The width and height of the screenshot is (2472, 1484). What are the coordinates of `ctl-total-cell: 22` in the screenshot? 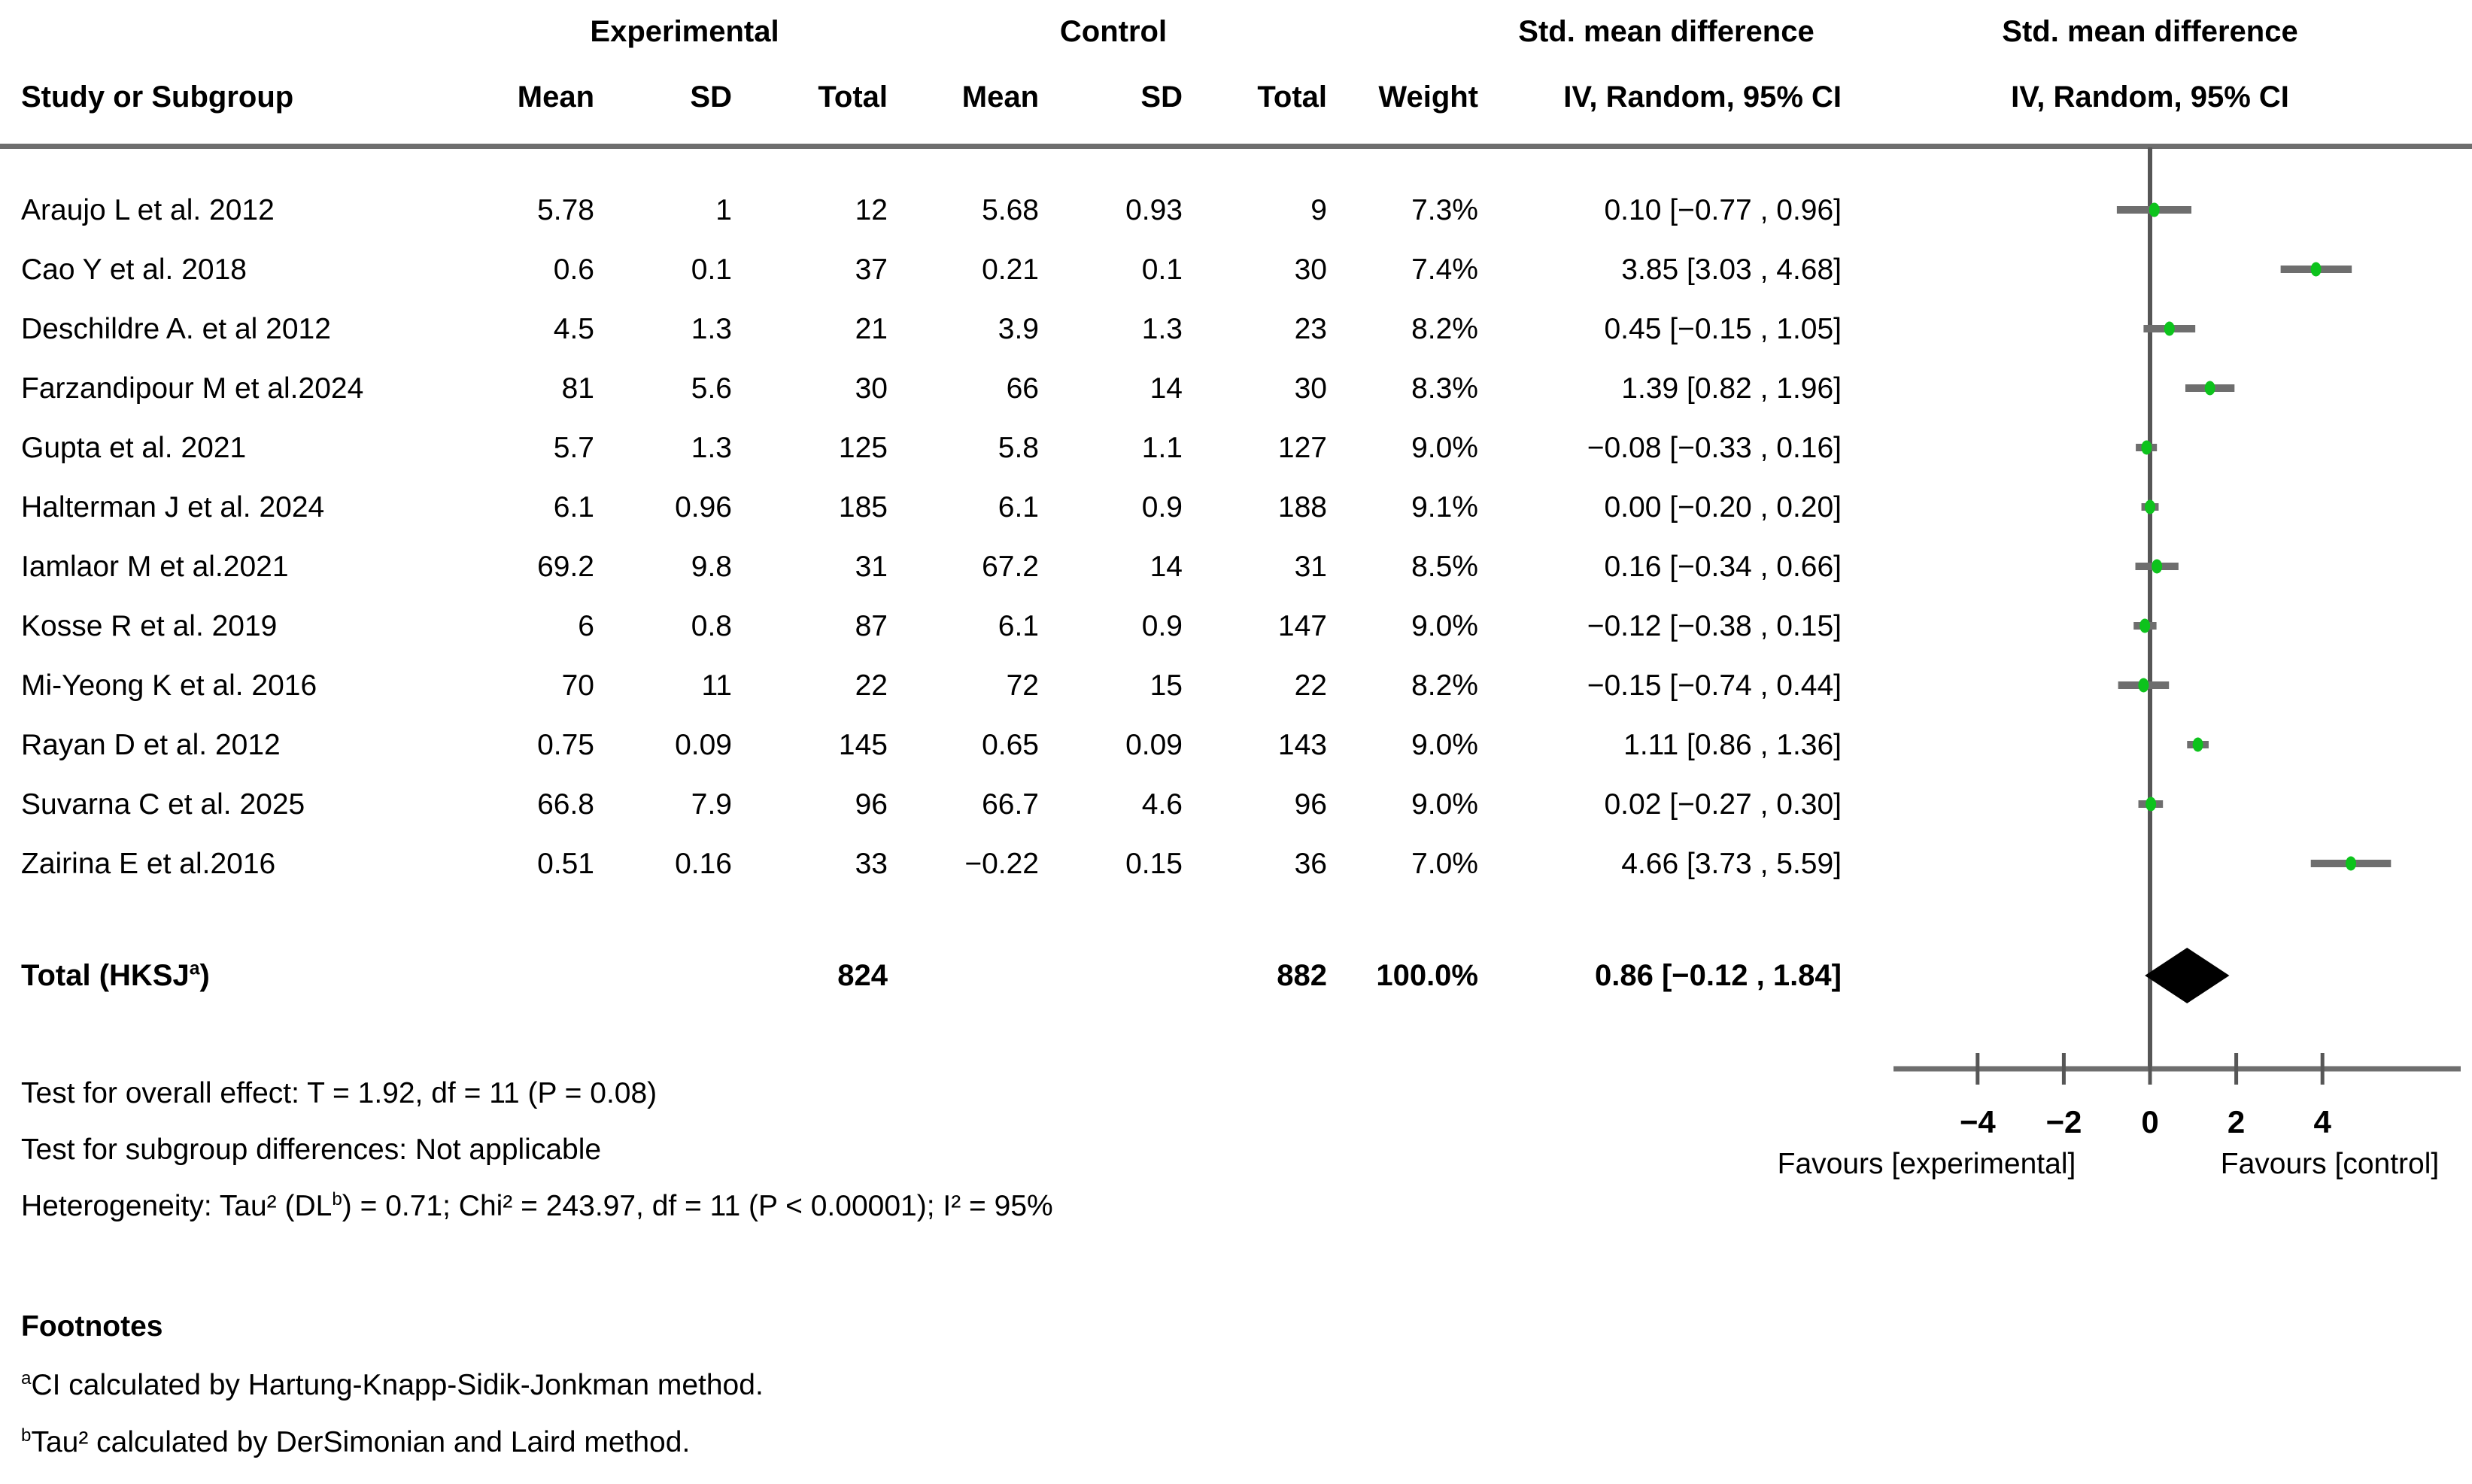 It's located at (1310, 685).